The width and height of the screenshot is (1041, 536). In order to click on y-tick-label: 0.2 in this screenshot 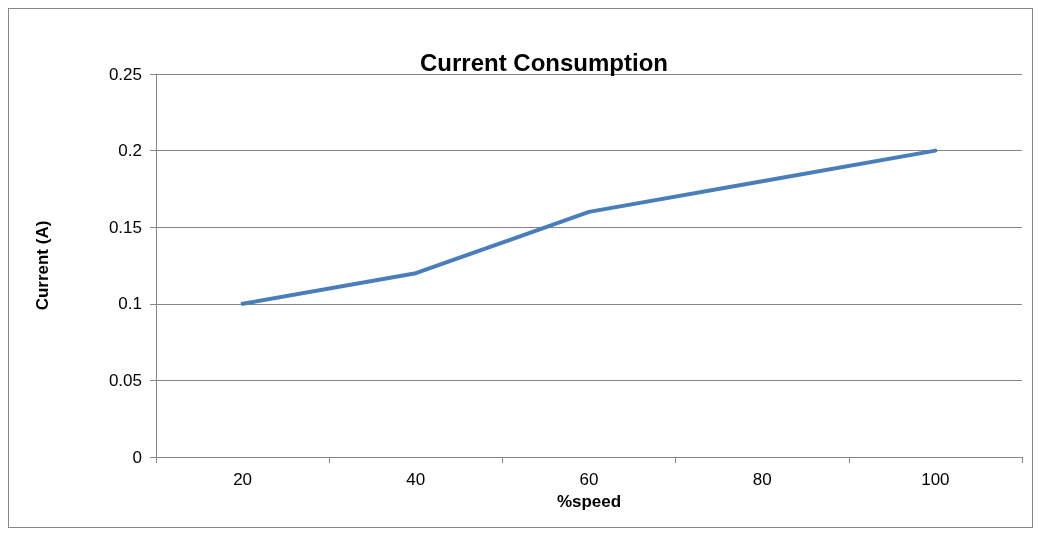, I will do `click(130, 151)`.